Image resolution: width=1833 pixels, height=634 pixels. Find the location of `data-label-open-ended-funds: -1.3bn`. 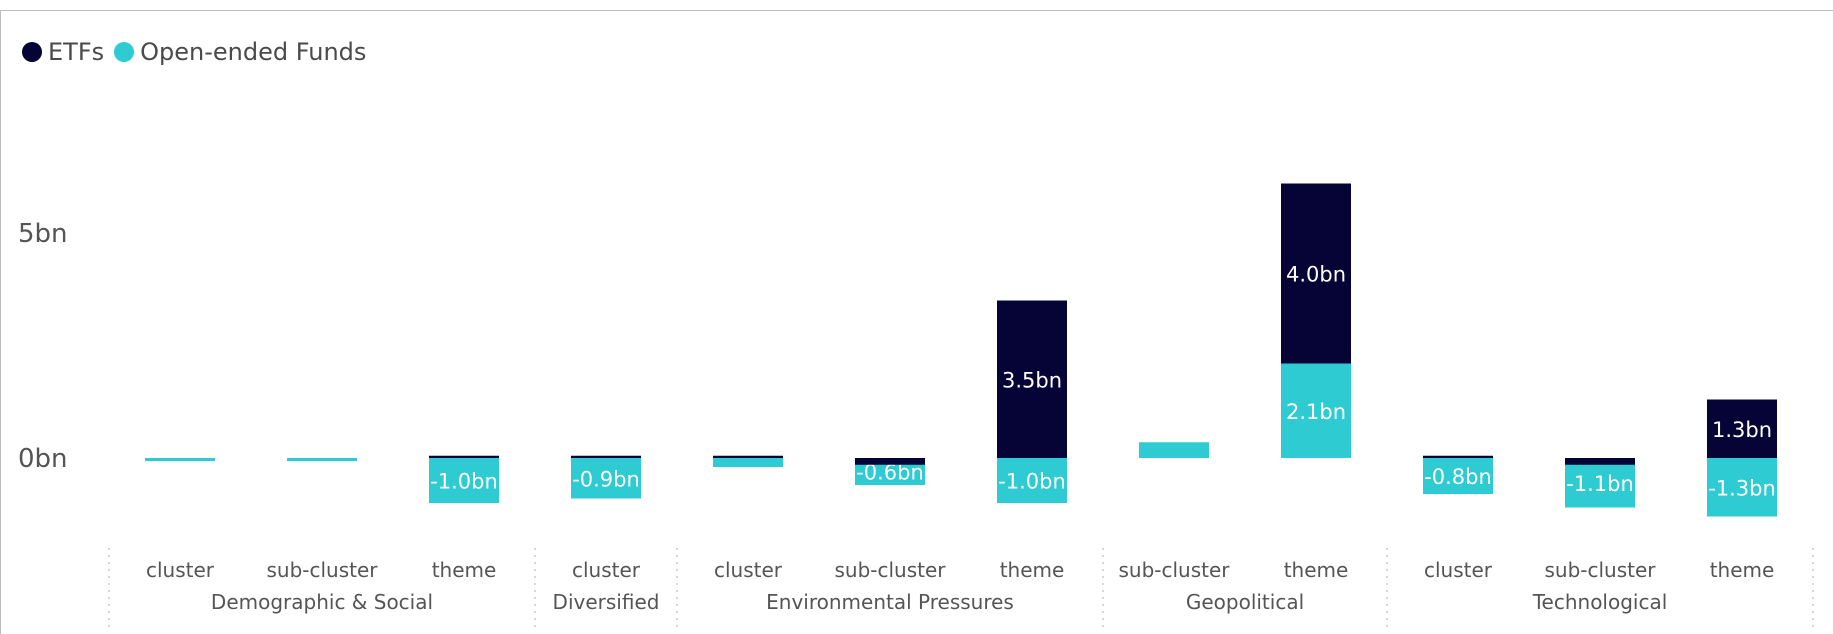

data-label-open-ended-funds: -1.3bn is located at coordinates (1742, 488).